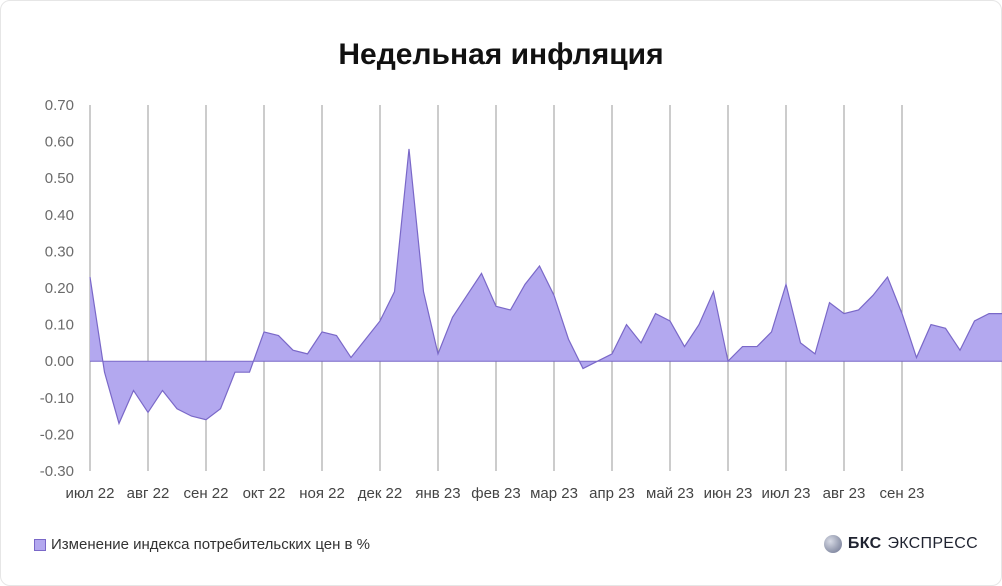 The image size is (1002, 586). What do you see at coordinates (59, 215) in the screenshot?
I see `y-tick-label: 0.40` at bounding box center [59, 215].